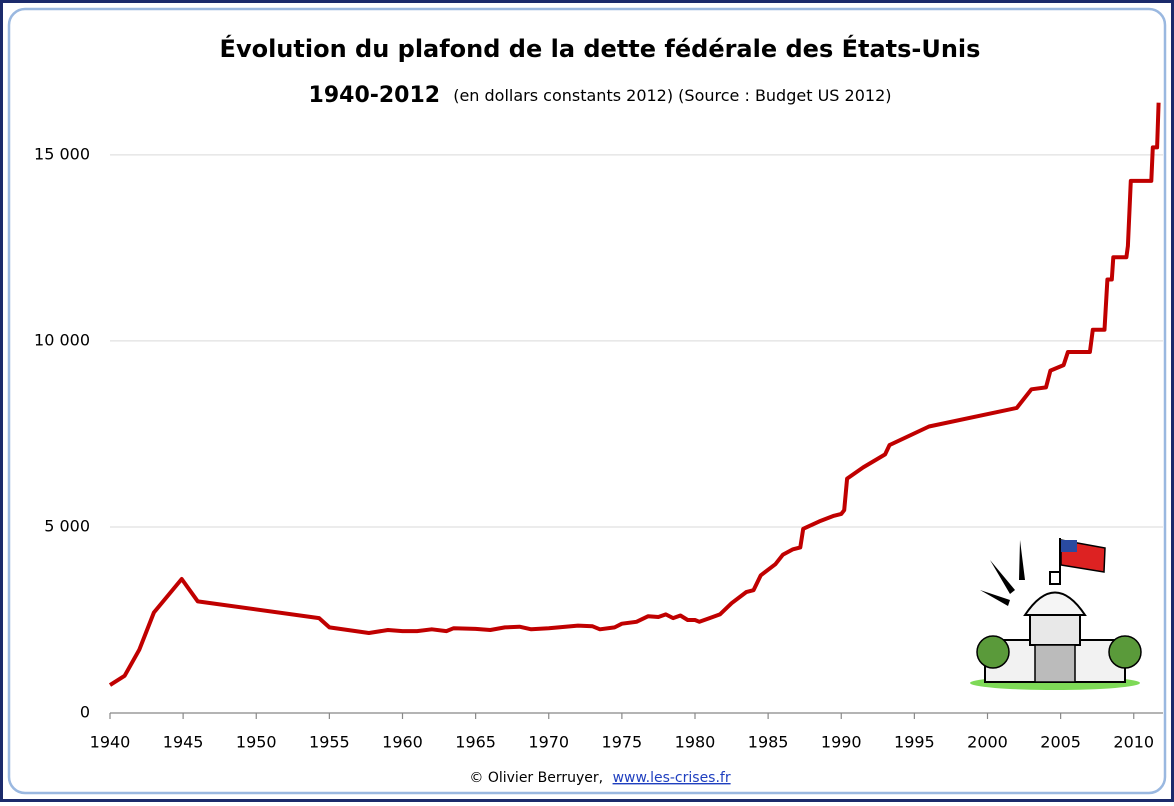  I want to click on x-tick-label: 1970, so click(548, 742).